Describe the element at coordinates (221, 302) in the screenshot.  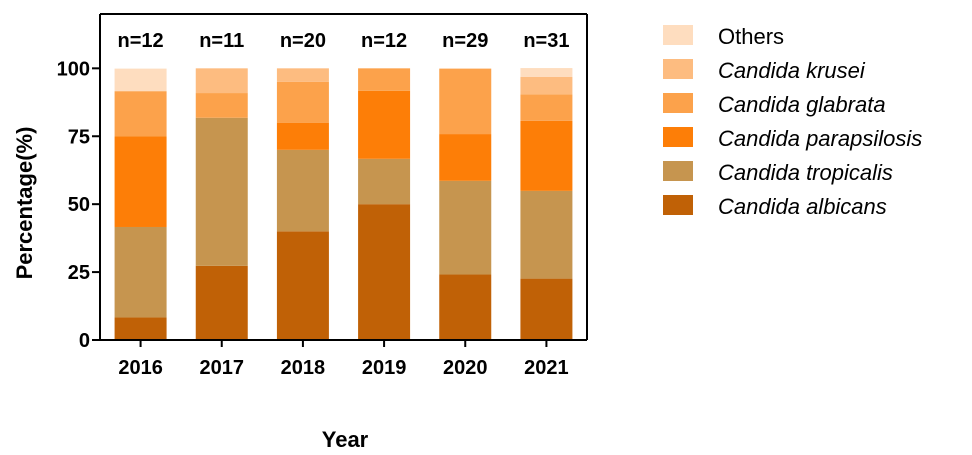
I see `bar-segment-2017-candida-albicans` at that location.